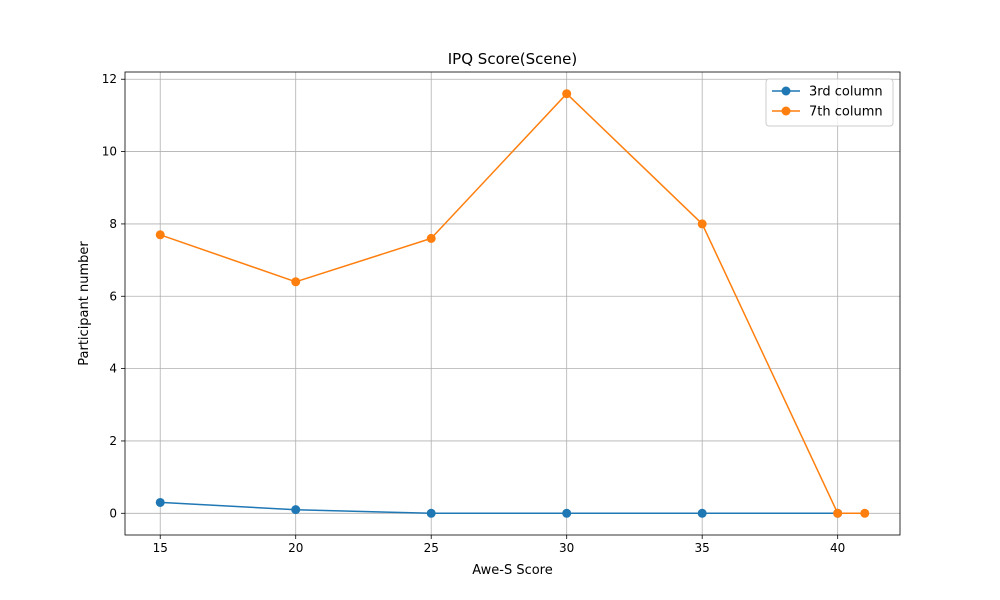 The width and height of the screenshot is (1000, 600). I want to click on x-tick-label: 30, so click(566, 548).